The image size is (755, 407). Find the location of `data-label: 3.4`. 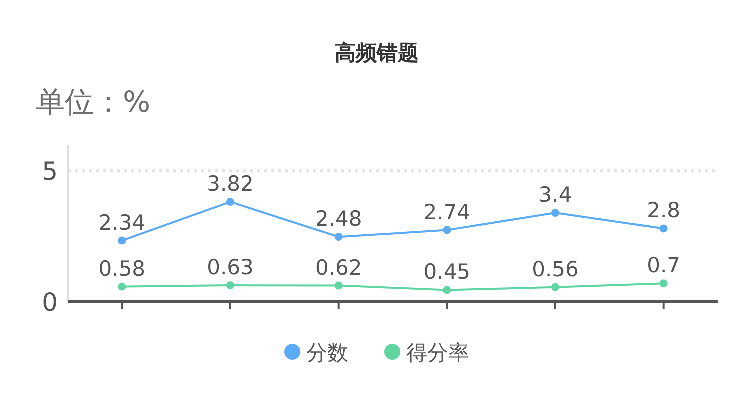

data-label: 3.4 is located at coordinates (555, 195).